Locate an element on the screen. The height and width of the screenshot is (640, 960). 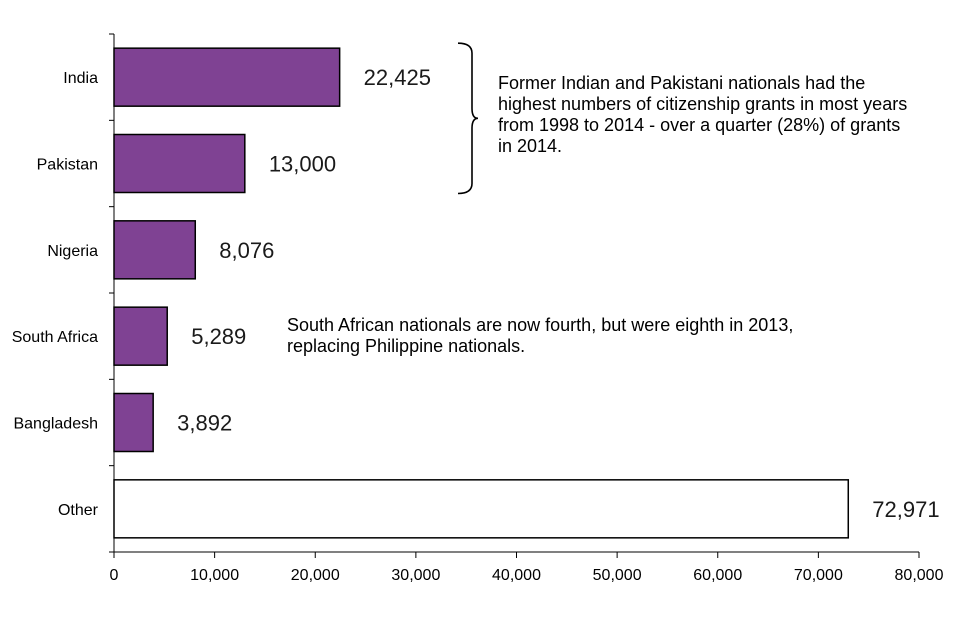
category-label-south-africa: South Africa is located at coordinates (55, 337).